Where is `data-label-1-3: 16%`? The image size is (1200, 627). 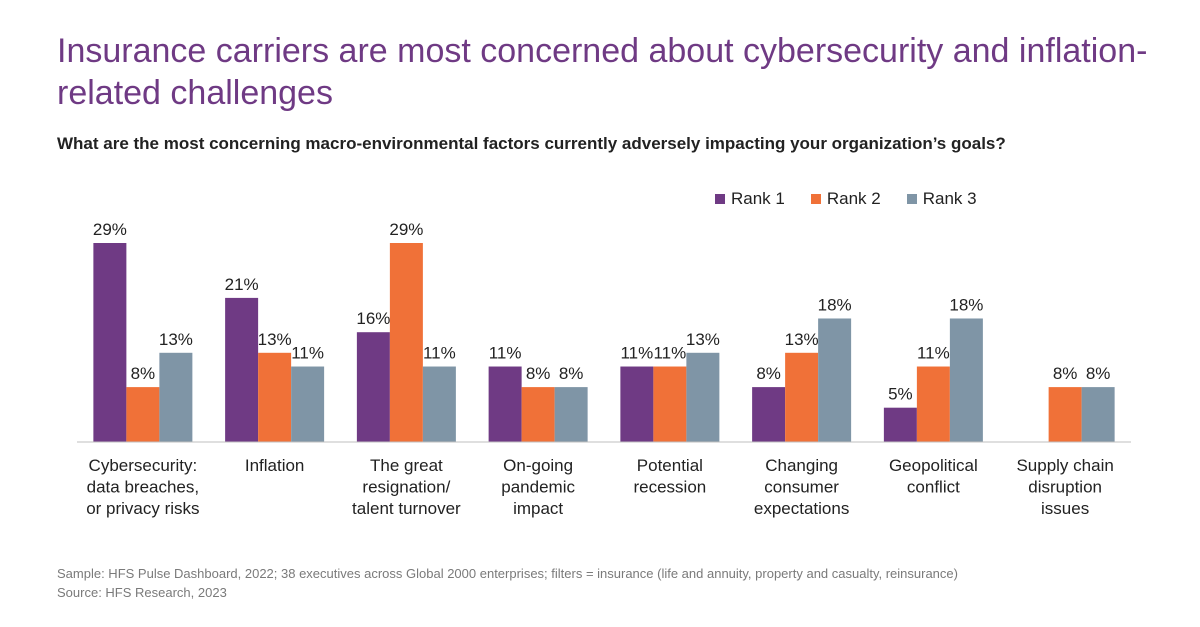 data-label-1-3: 16% is located at coordinates (373, 318).